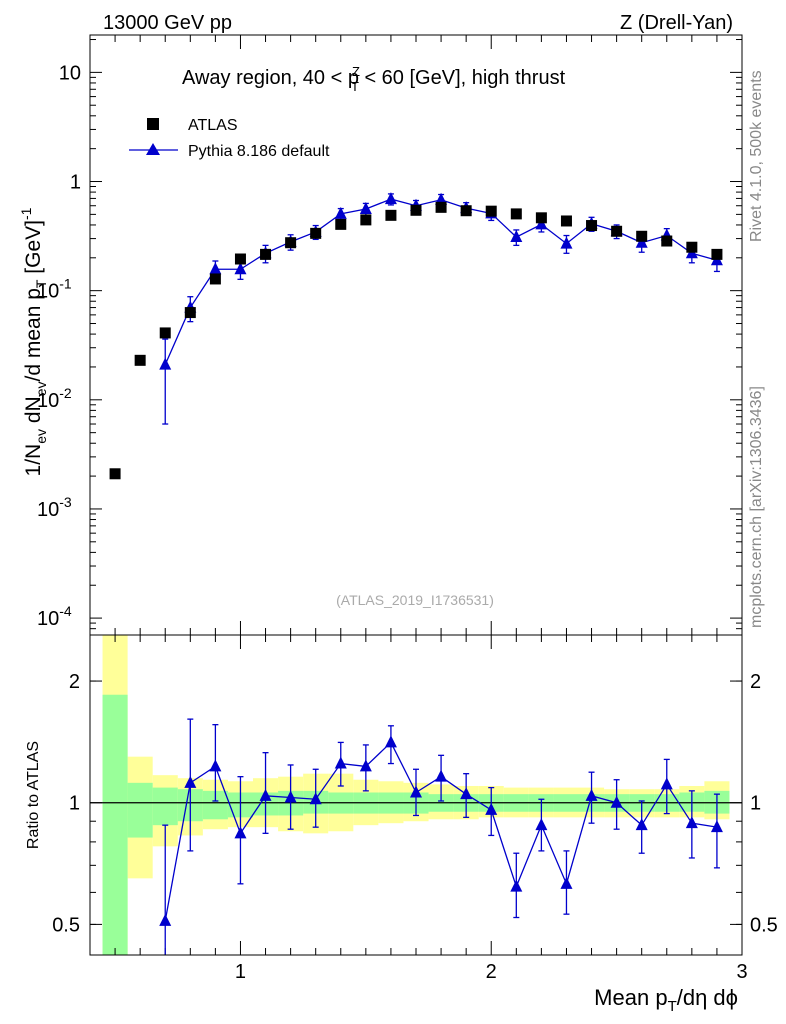 The width and height of the screenshot is (786, 1024). Describe the element at coordinates (74, 804) in the screenshot. I see `ratio-y-tick-label-left: 1` at that location.